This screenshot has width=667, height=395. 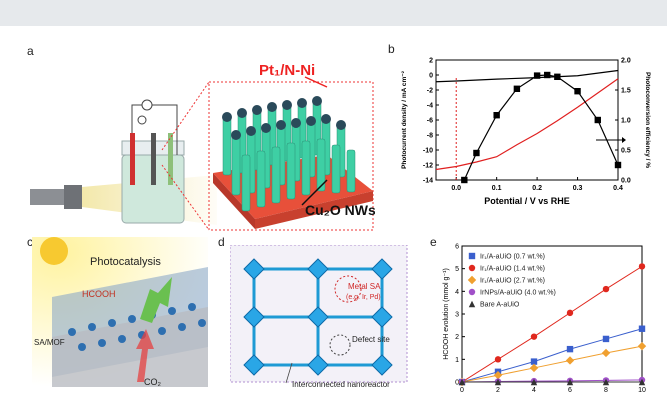 What do you see at coordinates (457, 247) in the screenshot?
I see `y-tick-label: 6` at bounding box center [457, 247].